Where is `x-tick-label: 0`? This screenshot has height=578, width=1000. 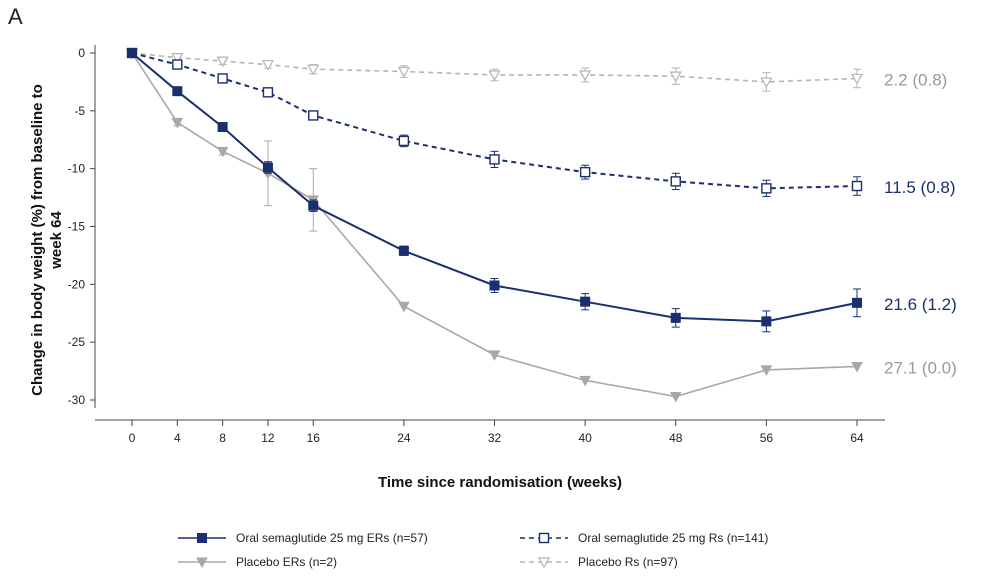
x-tick-label: 0 is located at coordinates (132, 438).